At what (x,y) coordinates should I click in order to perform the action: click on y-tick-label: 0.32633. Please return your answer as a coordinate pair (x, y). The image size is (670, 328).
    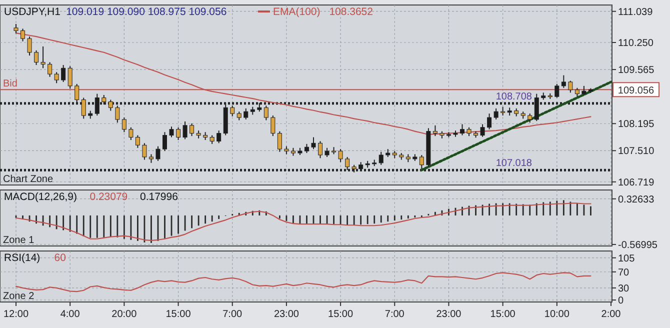
    Looking at the image, I should click on (636, 200).